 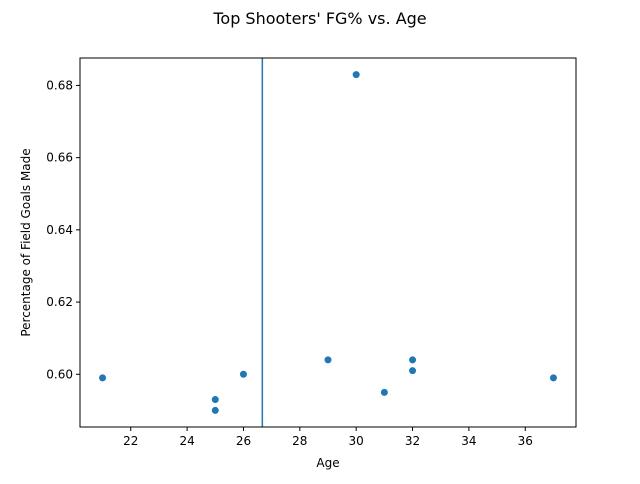 What do you see at coordinates (356, 441) in the screenshot?
I see `x-tick-label: 30` at bounding box center [356, 441].